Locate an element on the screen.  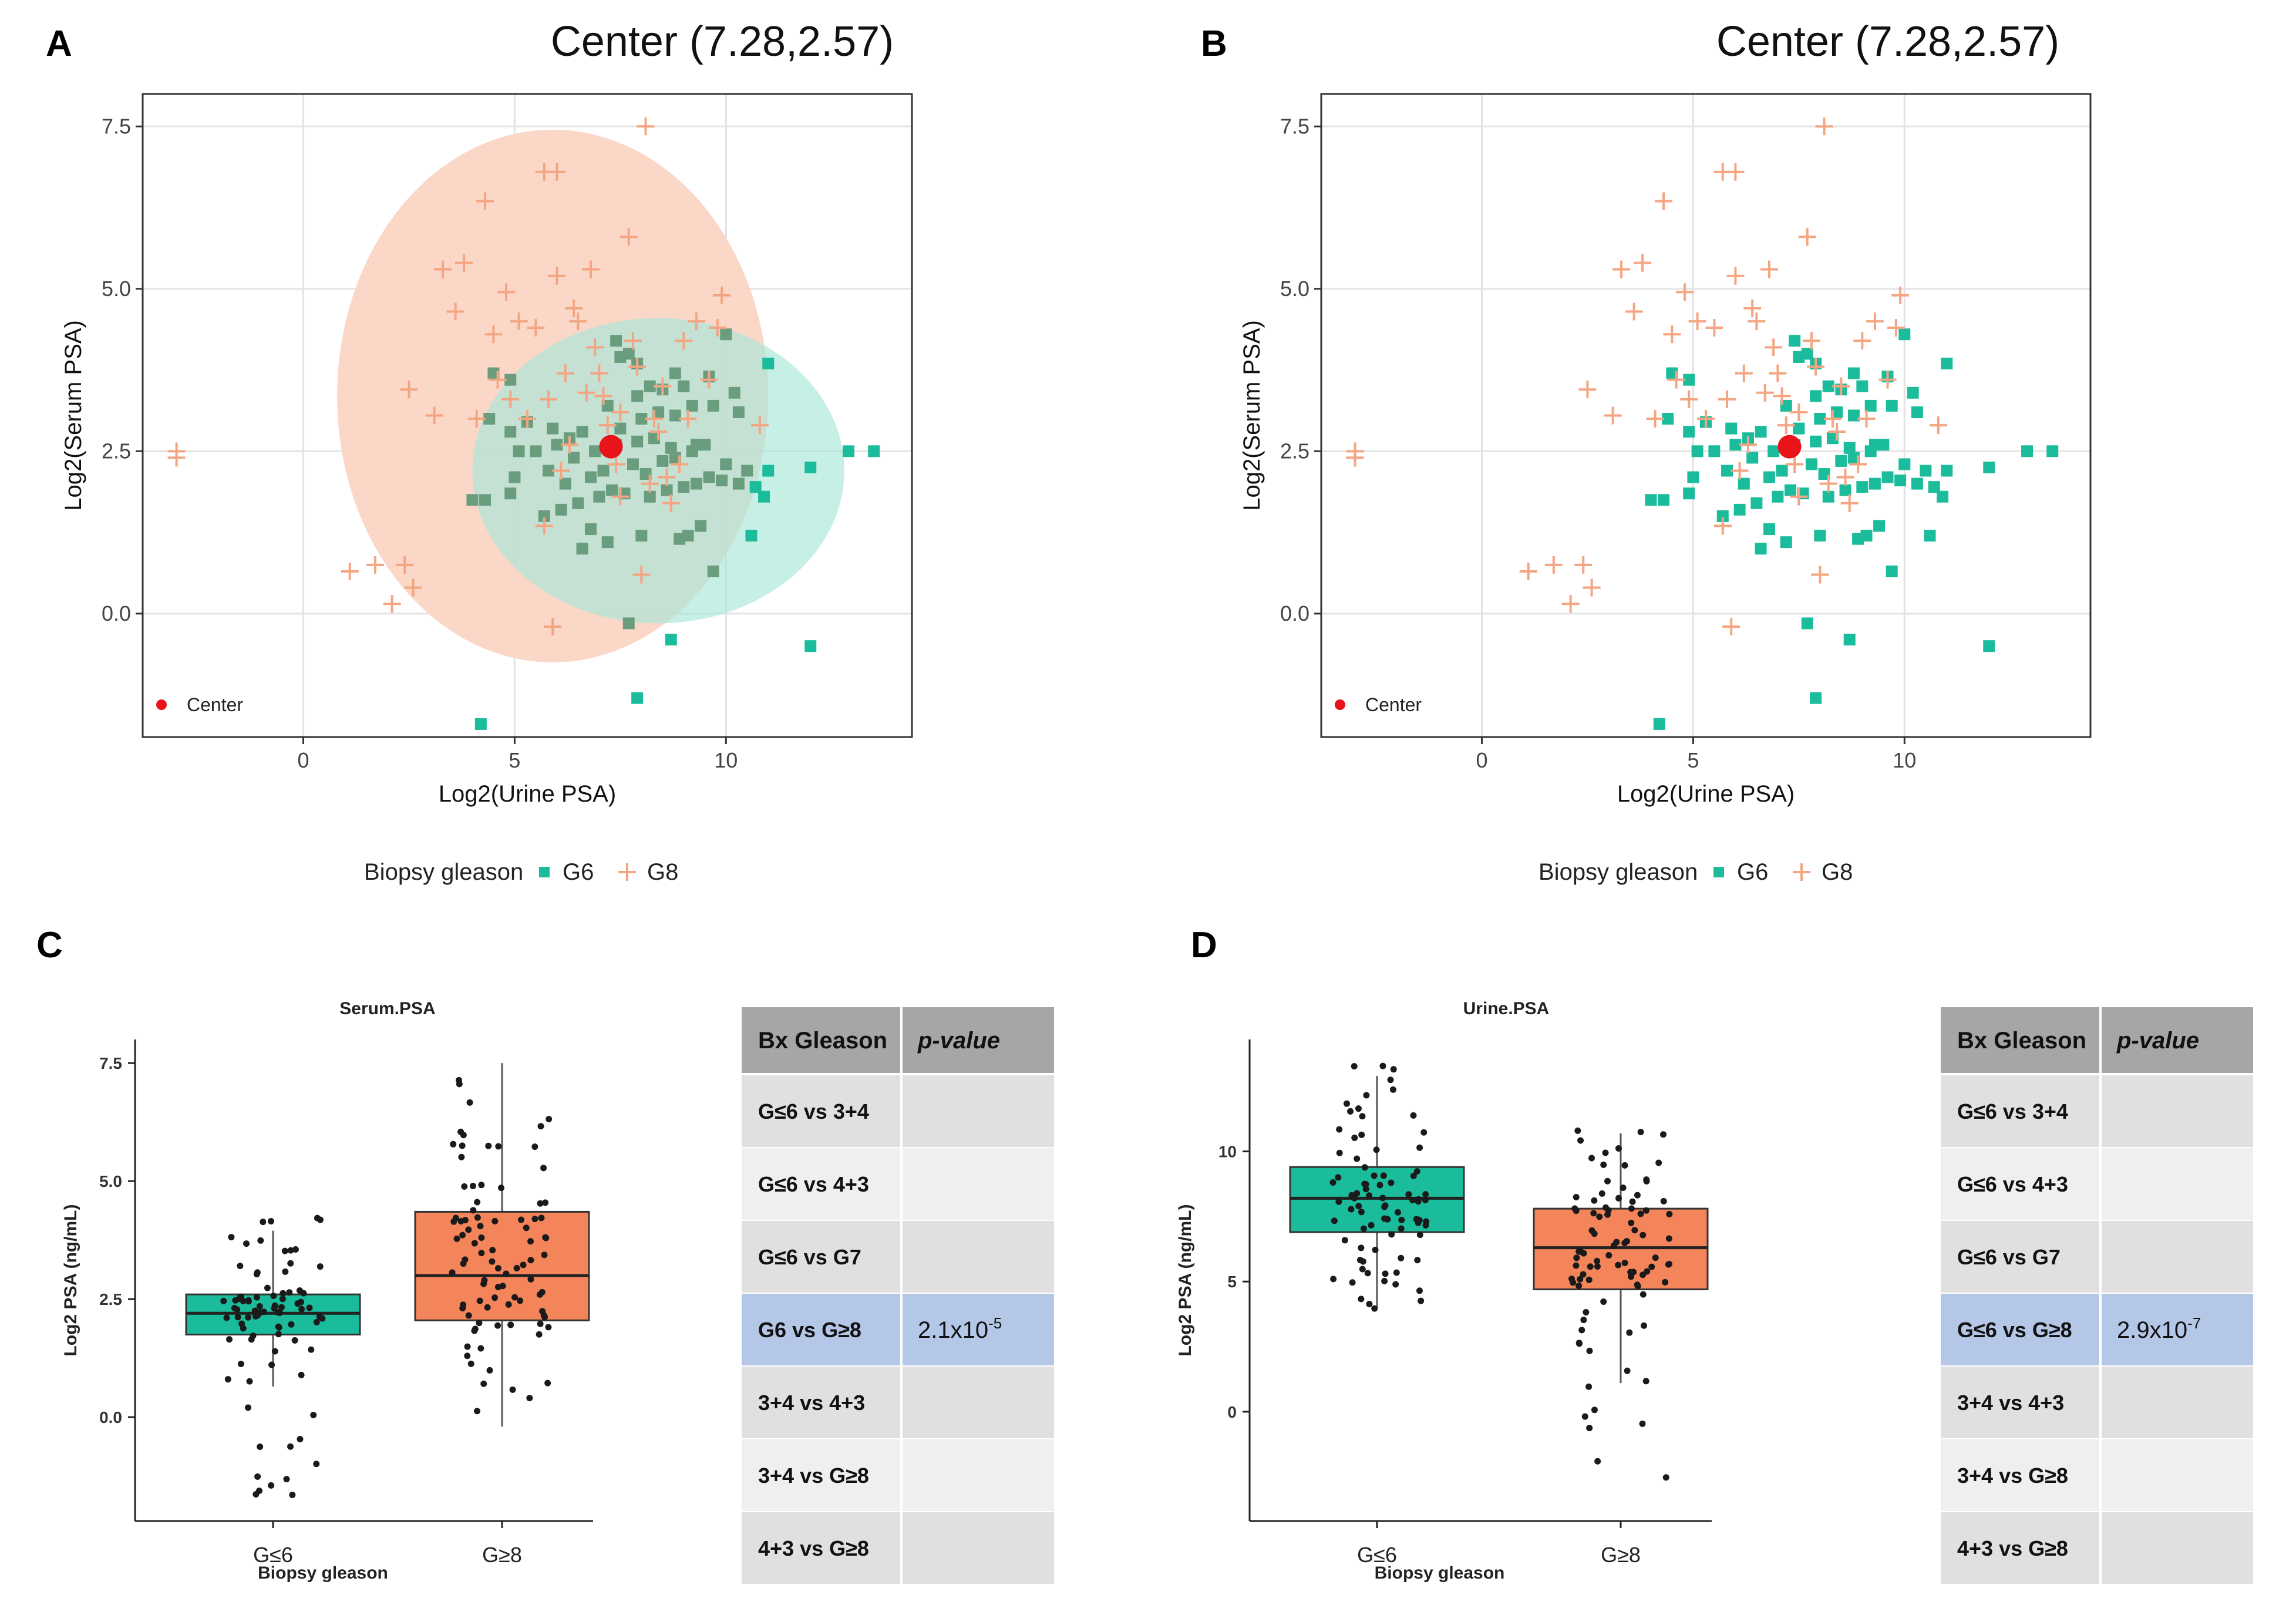
pvalue-base: 2.9x10 is located at coordinates (2152, 1330).